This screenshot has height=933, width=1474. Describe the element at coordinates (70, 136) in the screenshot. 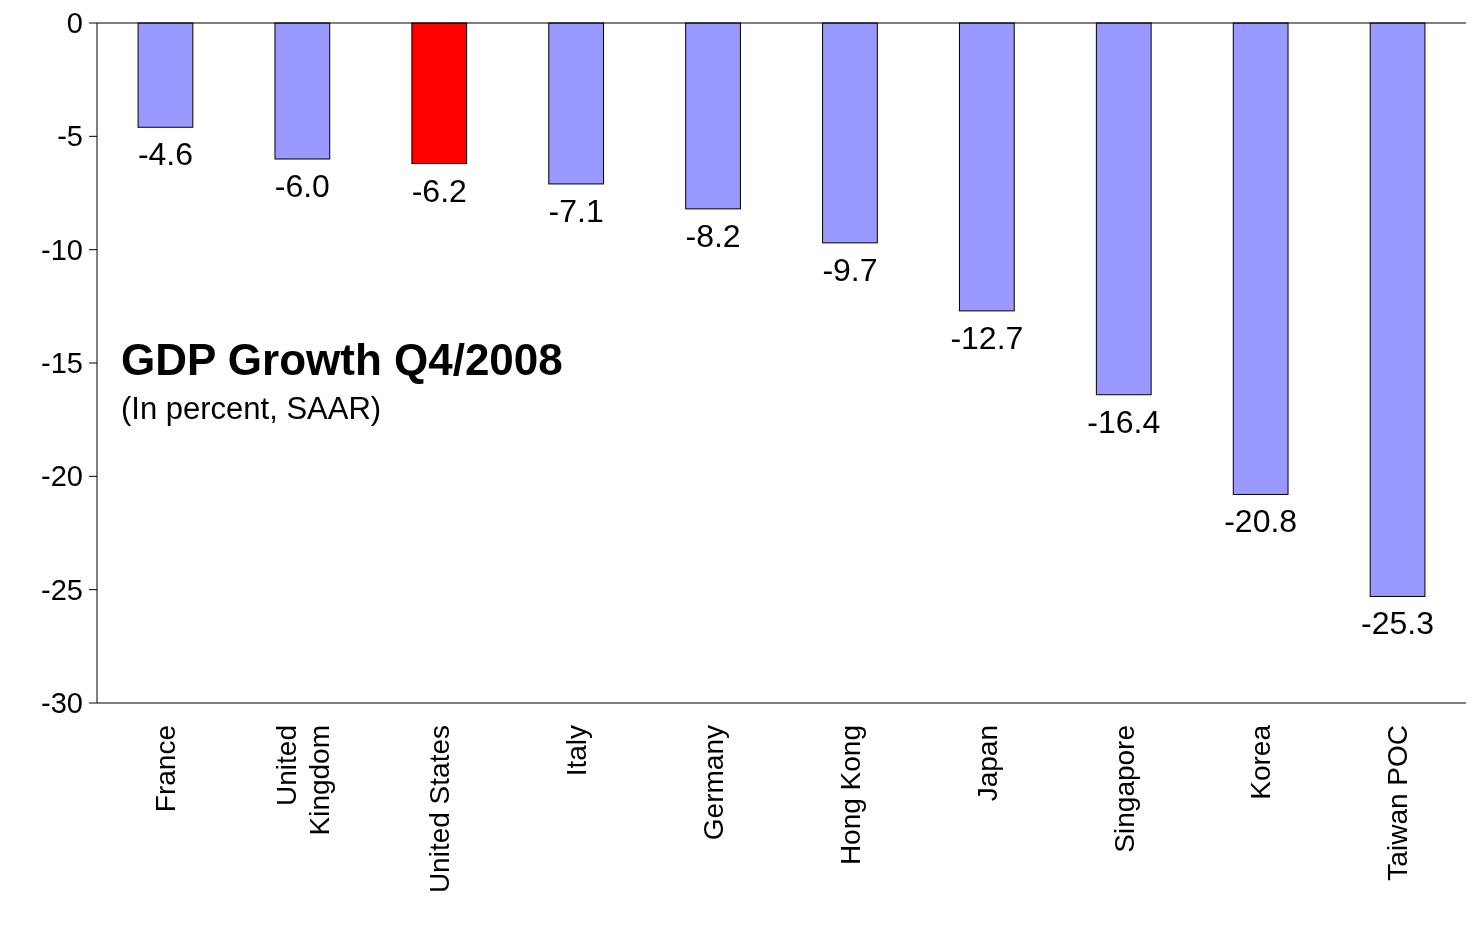

I see `y-tick-label: -5` at that location.